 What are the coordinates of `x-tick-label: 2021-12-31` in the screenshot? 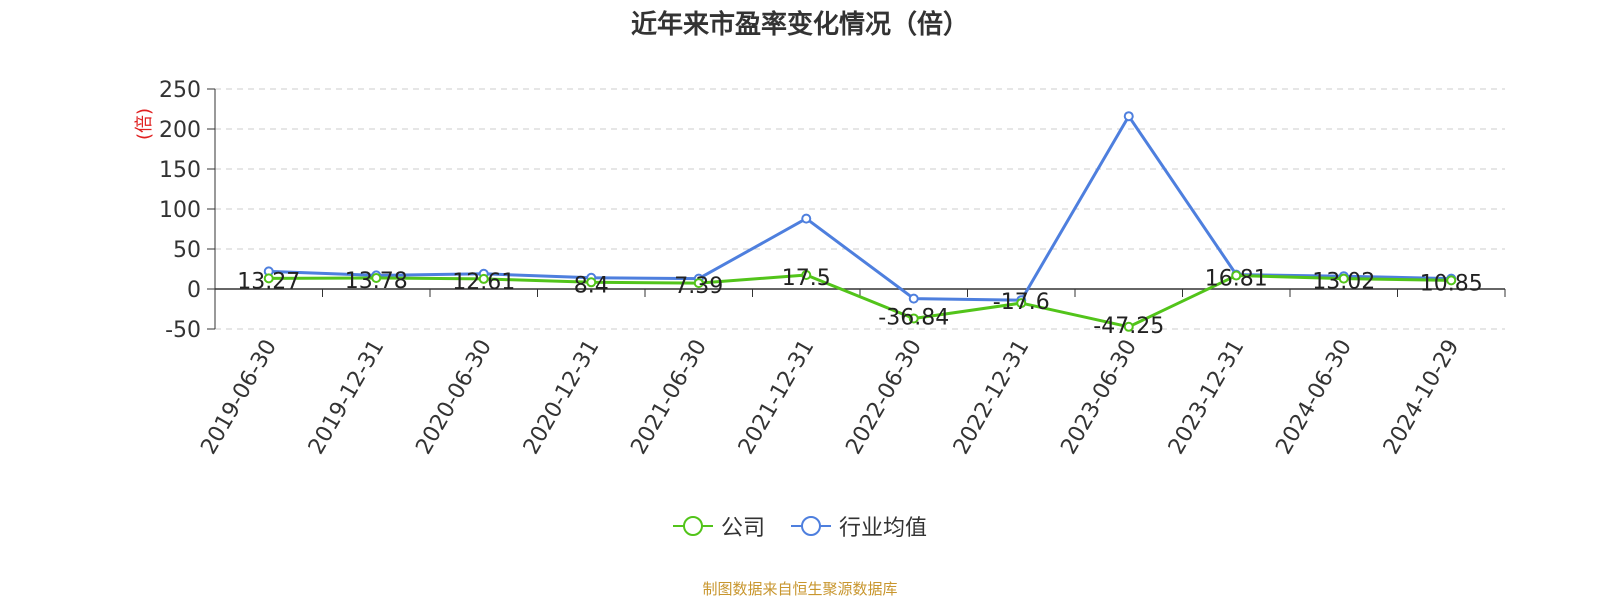 It's located at (777, 397).